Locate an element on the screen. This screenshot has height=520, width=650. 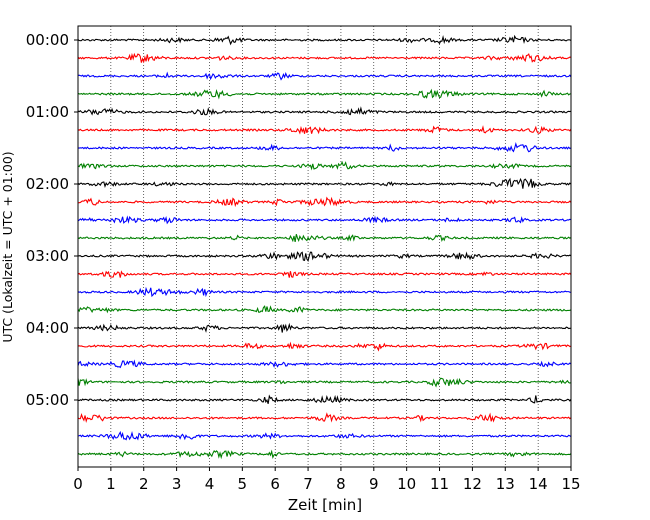
x-axis-label: Zeit [min] is located at coordinates (325, 505).